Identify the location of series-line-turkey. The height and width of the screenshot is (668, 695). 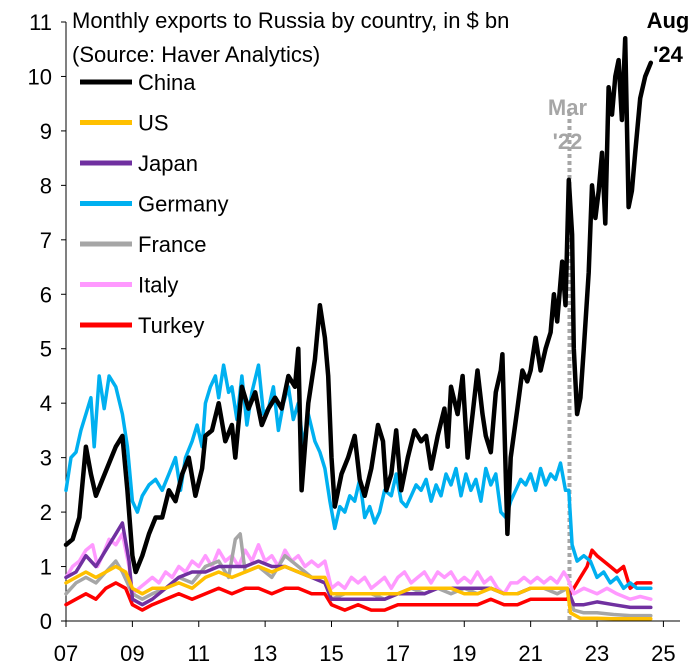
(358, 580).